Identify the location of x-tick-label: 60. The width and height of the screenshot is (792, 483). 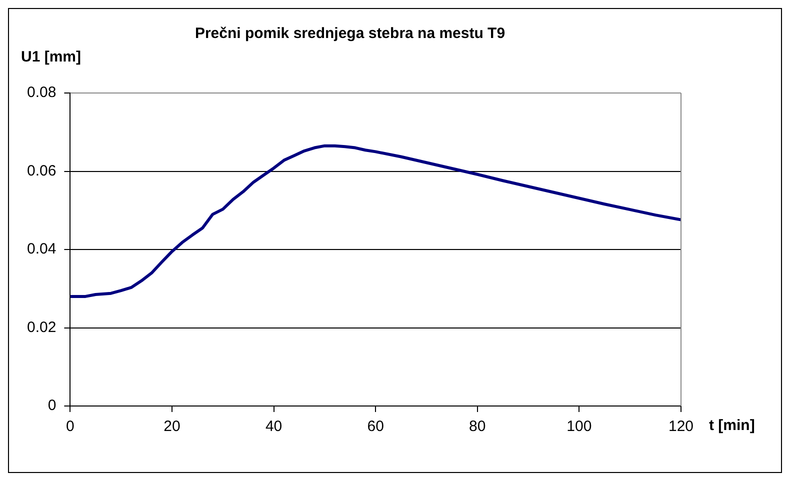
(375, 427).